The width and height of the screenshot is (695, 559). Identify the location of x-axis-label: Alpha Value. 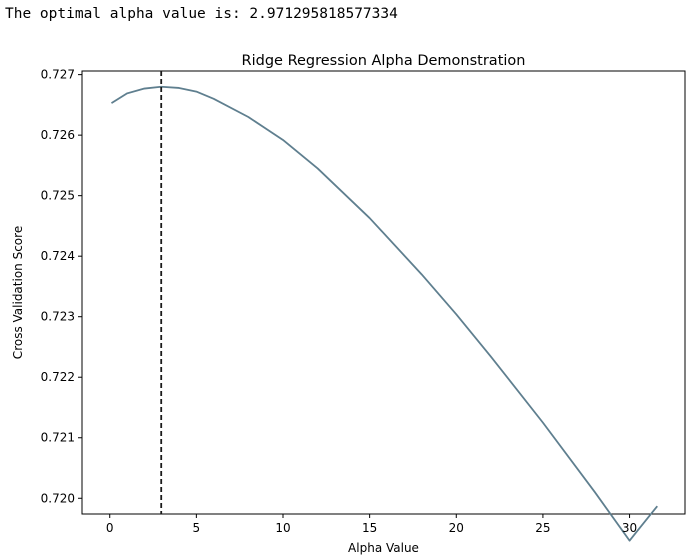
(383, 548).